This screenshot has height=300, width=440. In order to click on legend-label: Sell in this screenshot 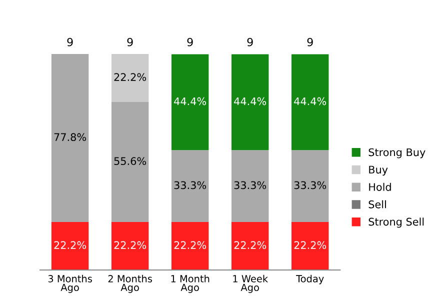, I will do `click(377, 204)`.